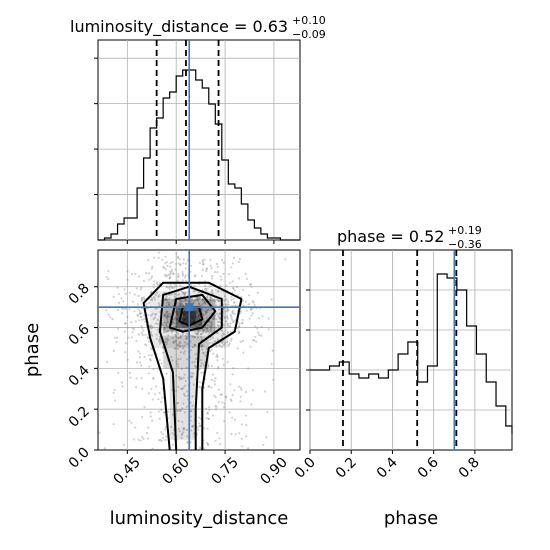 The width and height of the screenshot is (550, 550). Describe the element at coordinates (411, 350) in the screenshot. I see `bottom-right-panel-frame` at that location.